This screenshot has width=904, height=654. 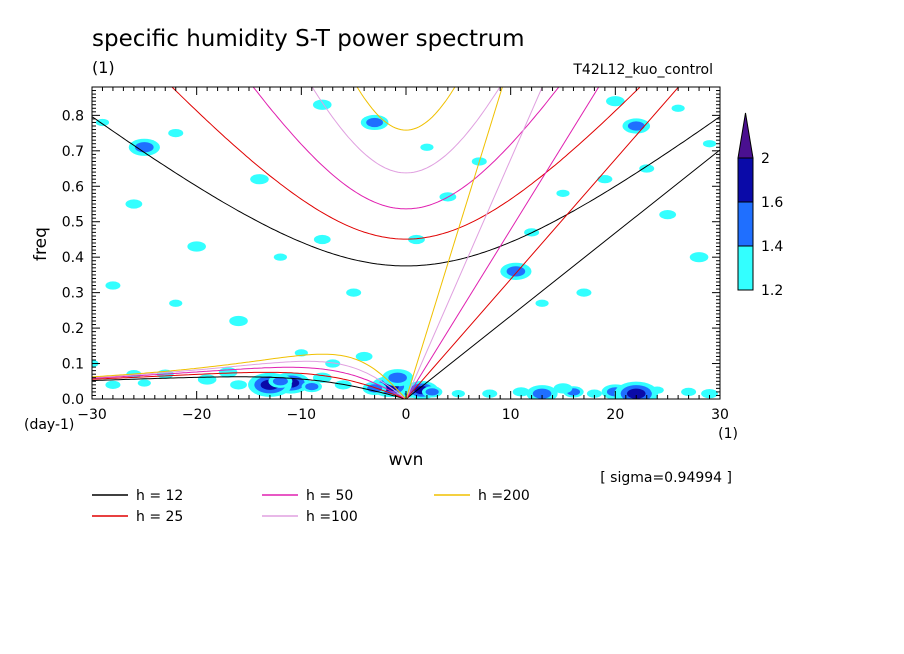 I want to click on y-tick-label: 0.4, so click(x=73, y=258).